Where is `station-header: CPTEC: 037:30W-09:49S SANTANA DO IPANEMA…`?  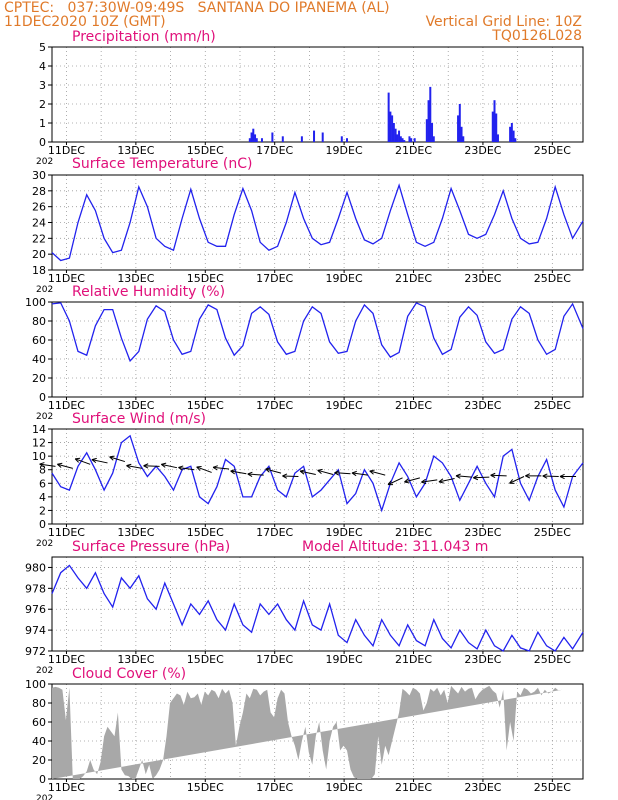
station-header: CPTEC: 037:30W-09:49S SANTANA DO IPANEMA… is located at coordinates (197, 8).